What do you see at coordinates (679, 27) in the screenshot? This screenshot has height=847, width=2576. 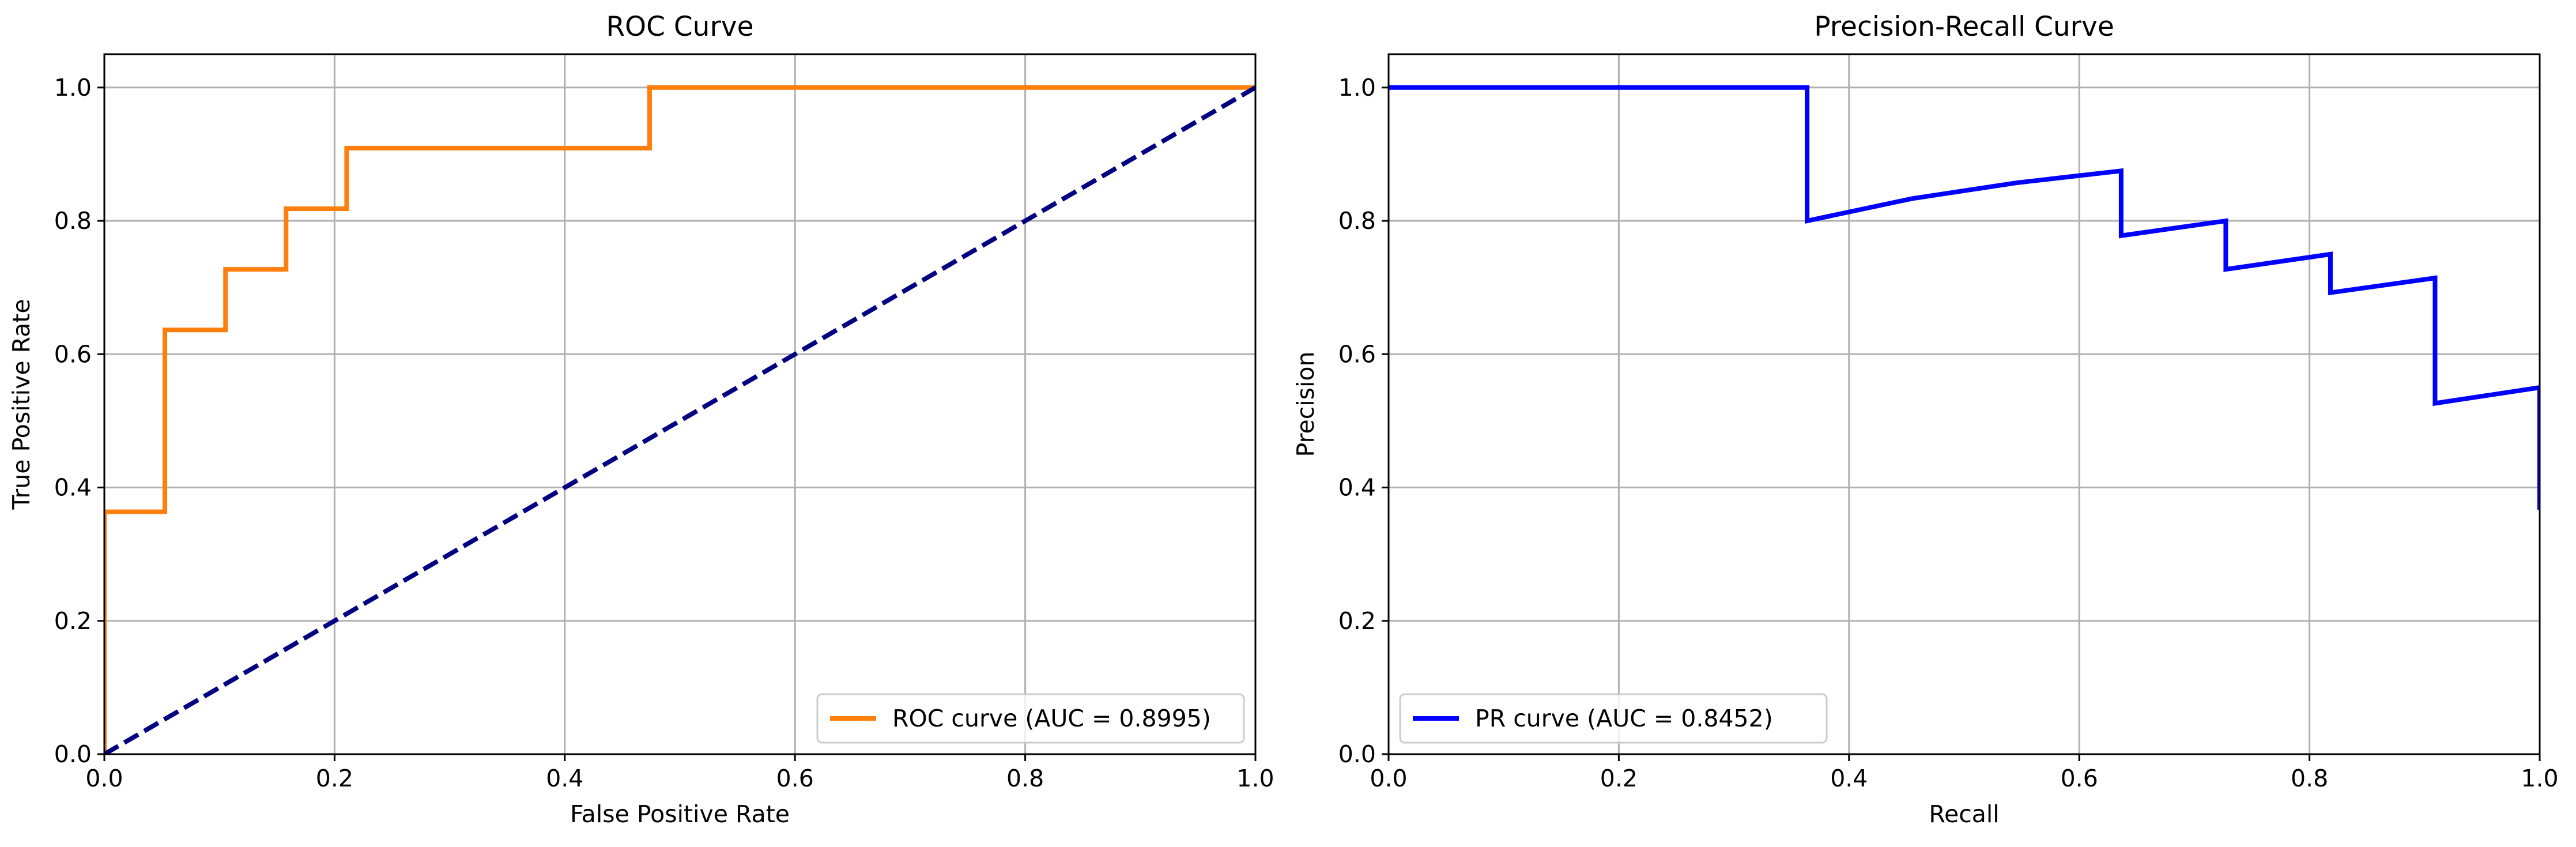 I see `chart-title: ROC Curve` at bounding box center [679, 27].